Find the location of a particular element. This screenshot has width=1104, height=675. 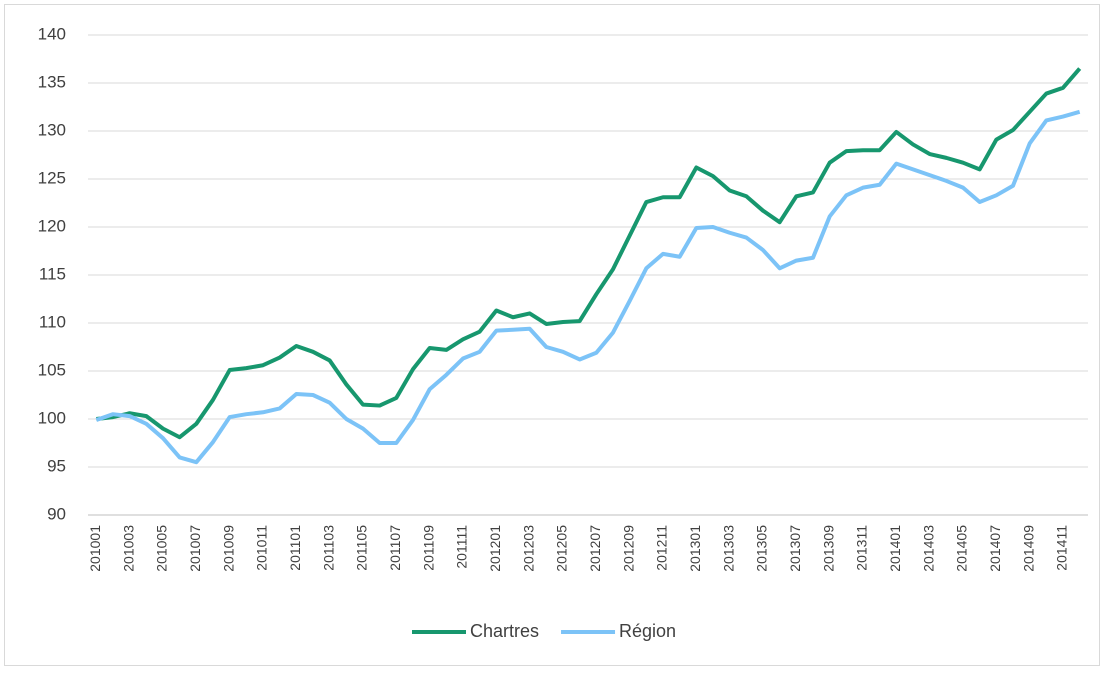

x-tick-label: 201109 is located at coordinates (428, 548).